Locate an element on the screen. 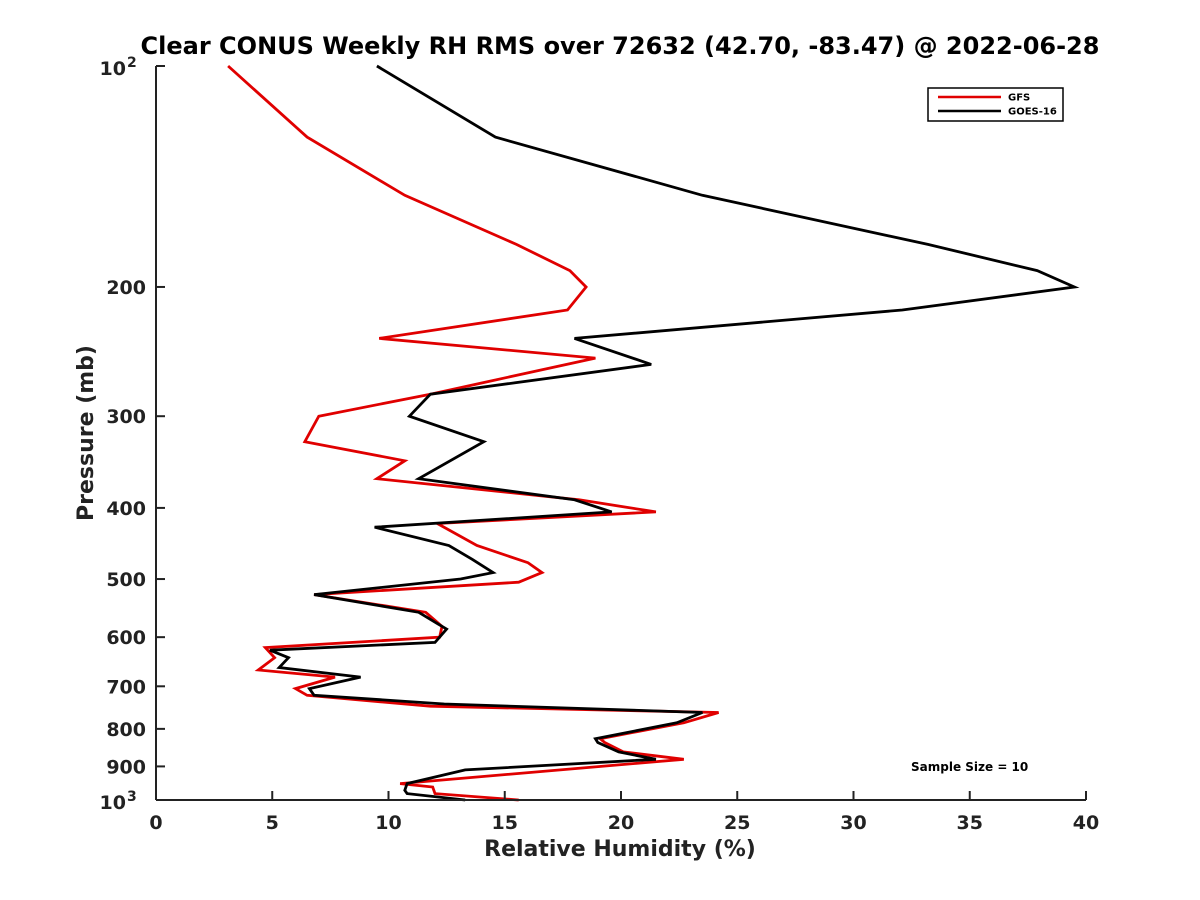 The image size is (1200, 900). x-tick-label: 25 is located at coordinates (737, 823).